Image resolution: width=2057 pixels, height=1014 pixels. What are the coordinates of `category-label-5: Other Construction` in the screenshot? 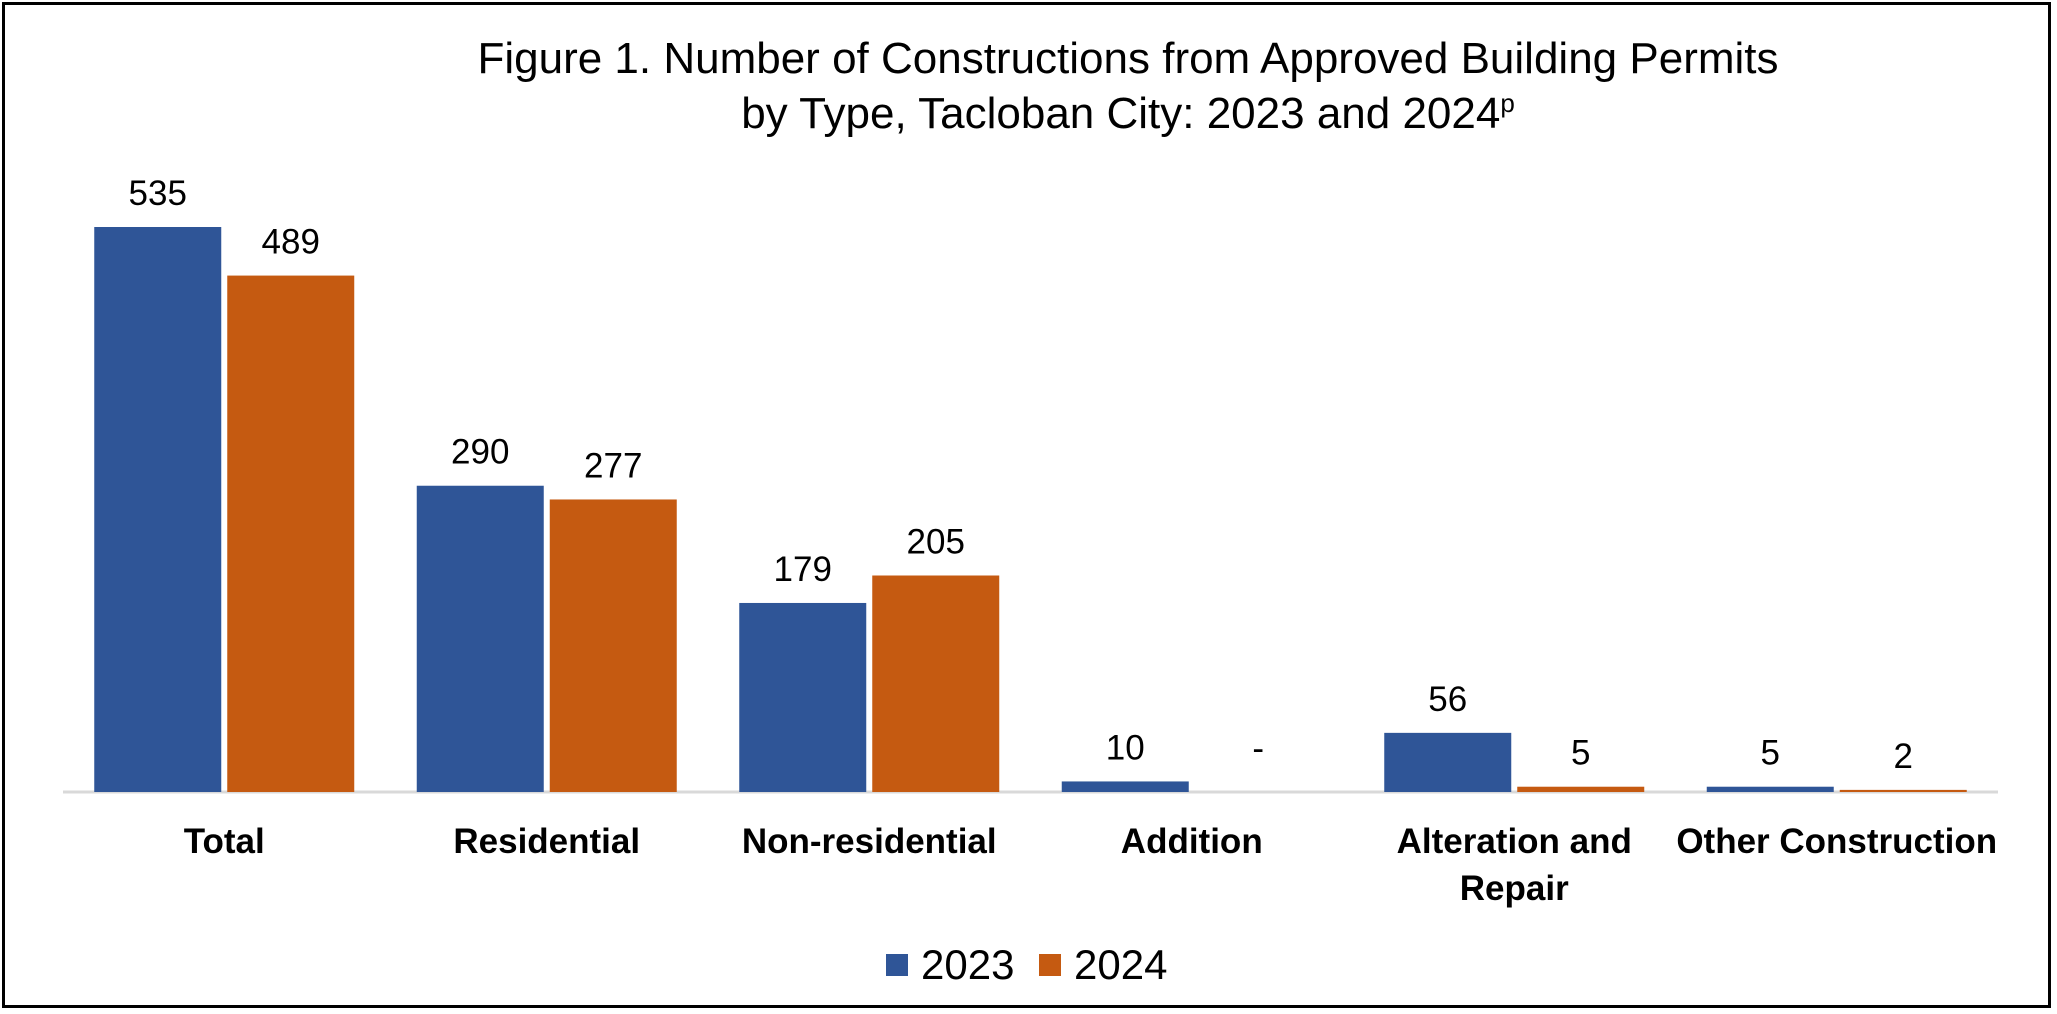 It's located at (1836, 841).